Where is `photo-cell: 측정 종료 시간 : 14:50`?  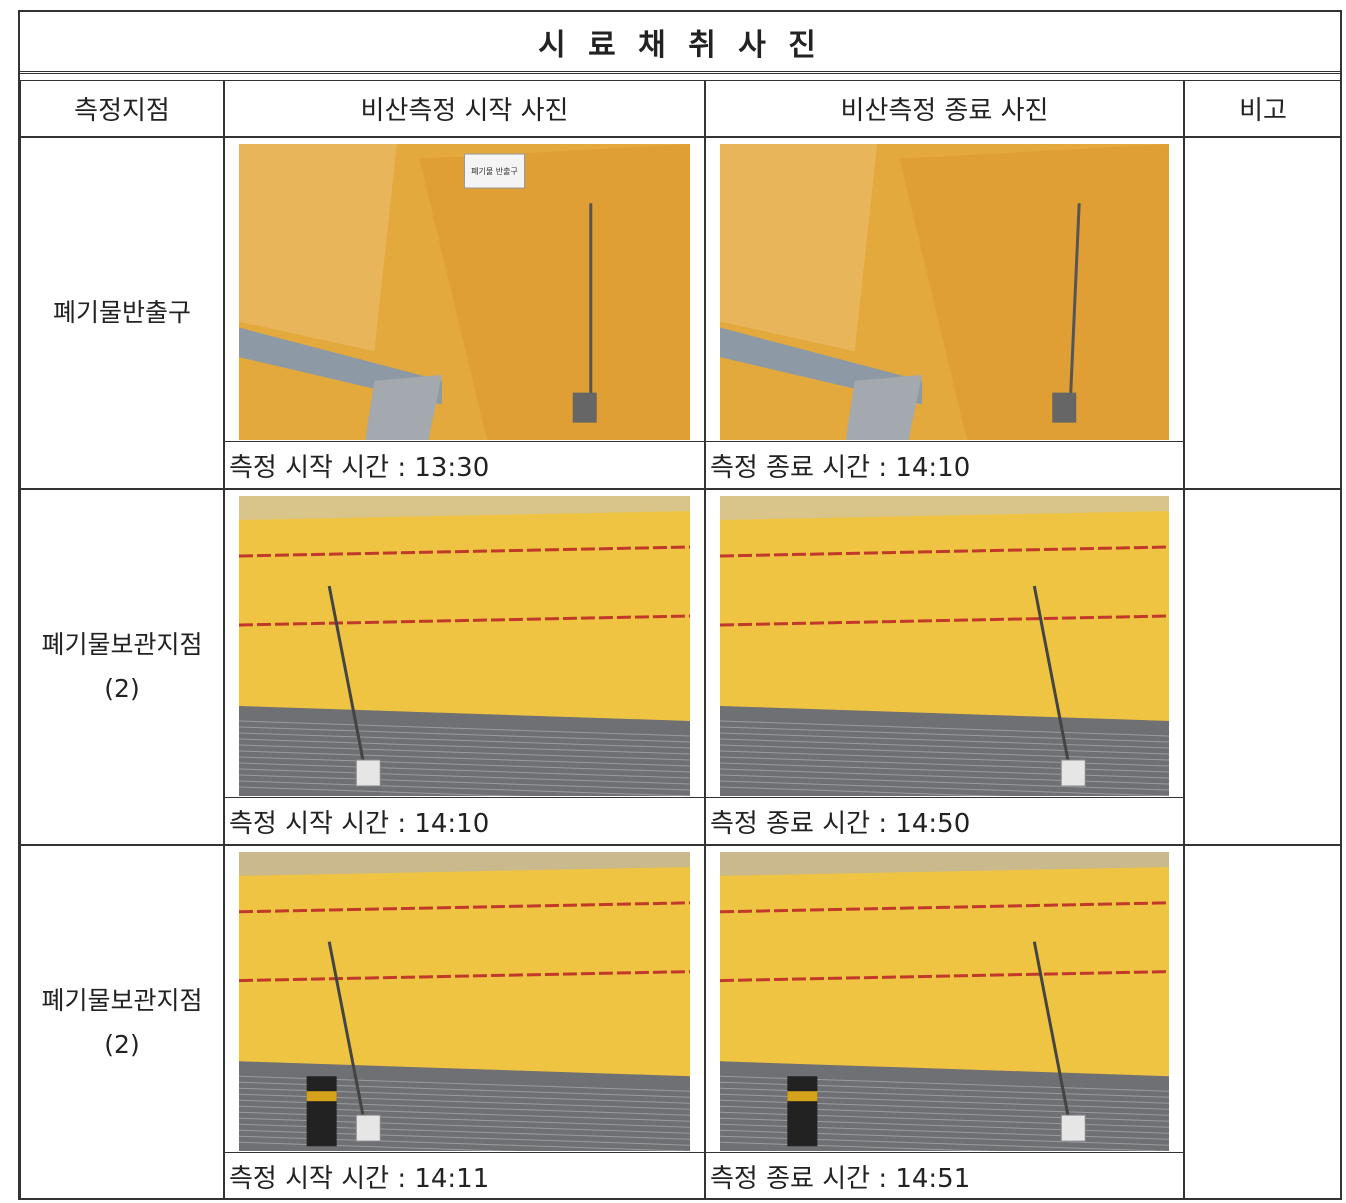
photo-cell: 측정 종료 시간 : 14:50 is located at coordinates (944, 667).